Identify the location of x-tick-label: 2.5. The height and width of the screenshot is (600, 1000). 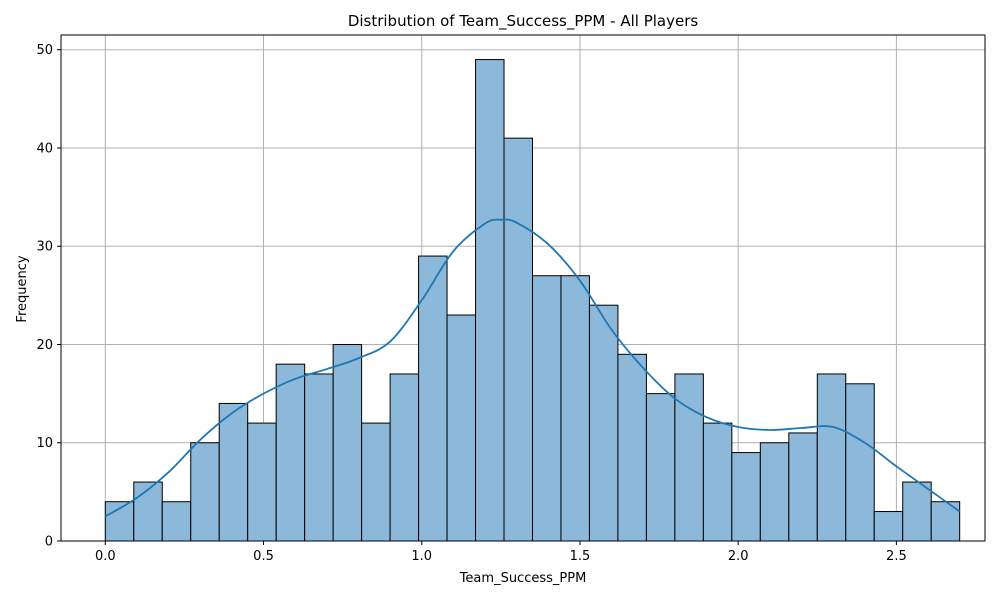
(896, 556).